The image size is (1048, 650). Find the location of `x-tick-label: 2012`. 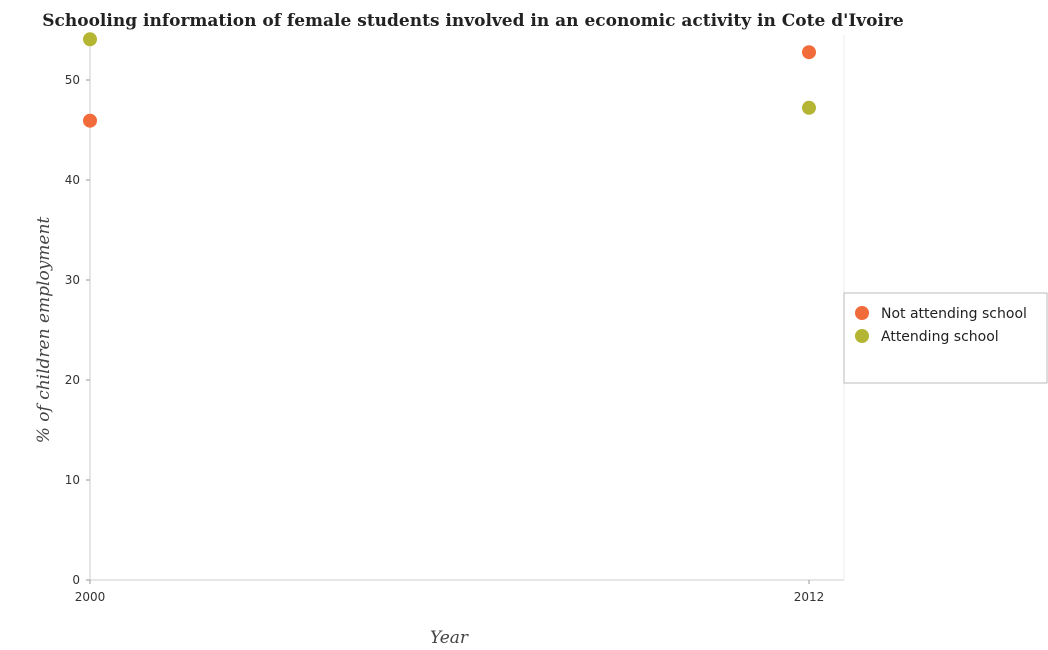

x-tick-label: 2012 is located at coordinates (809, 597).